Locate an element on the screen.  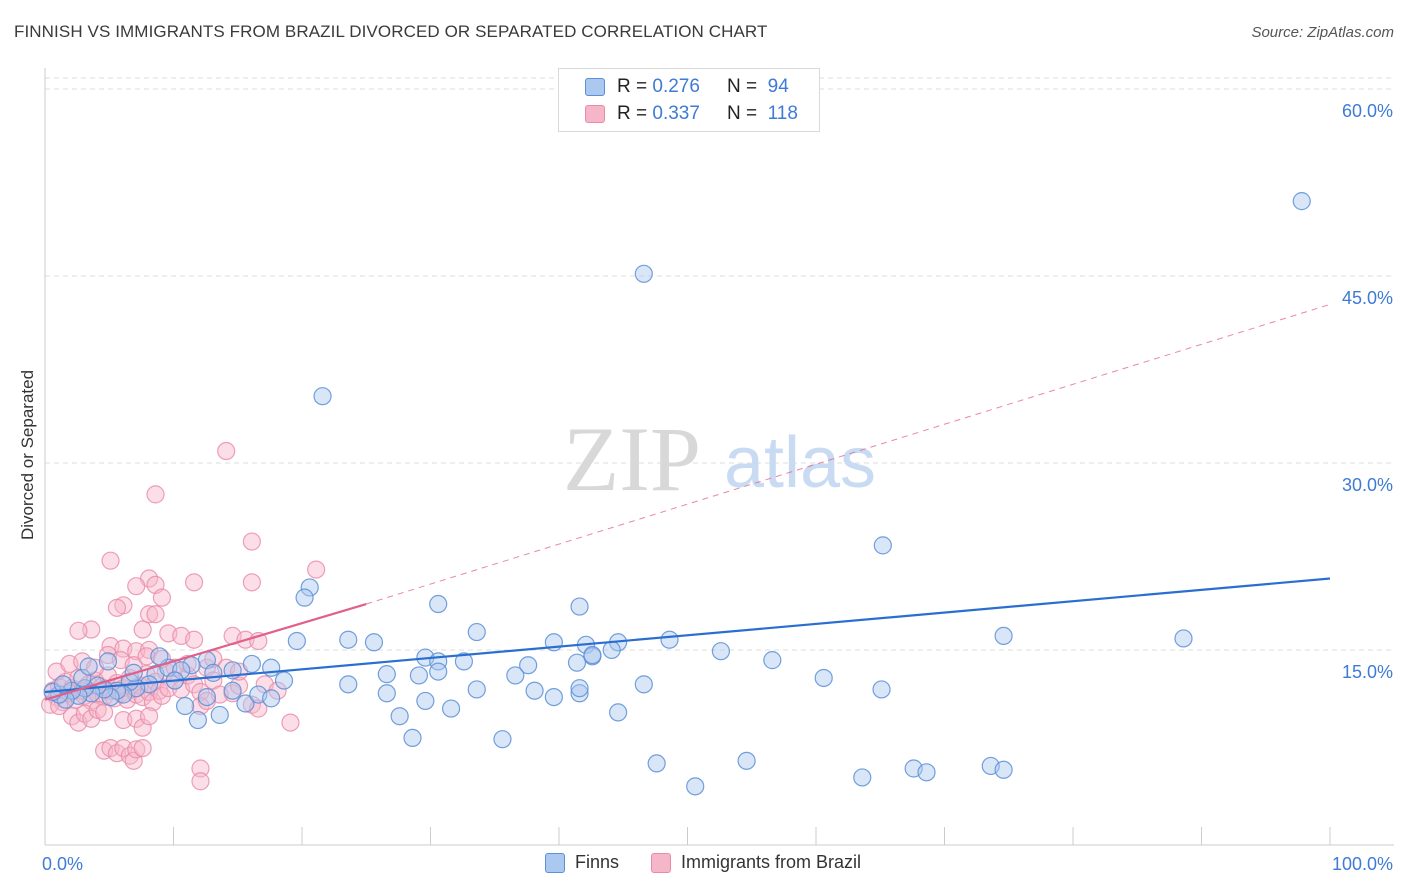
source-label: Source: ZipAtlas.com is located at coordinates (1322, 32).